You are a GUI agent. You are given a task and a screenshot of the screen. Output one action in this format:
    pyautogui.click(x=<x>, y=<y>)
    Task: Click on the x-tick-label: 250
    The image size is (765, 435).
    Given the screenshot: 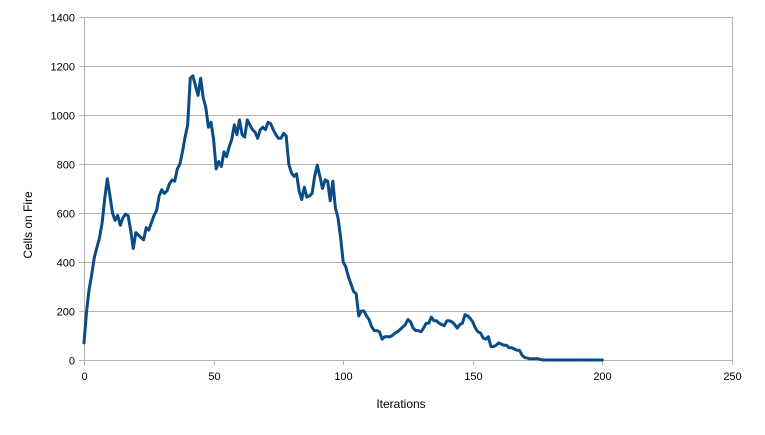 What is the action you would take?
    pyautogui.click(x=732, y=377)
    